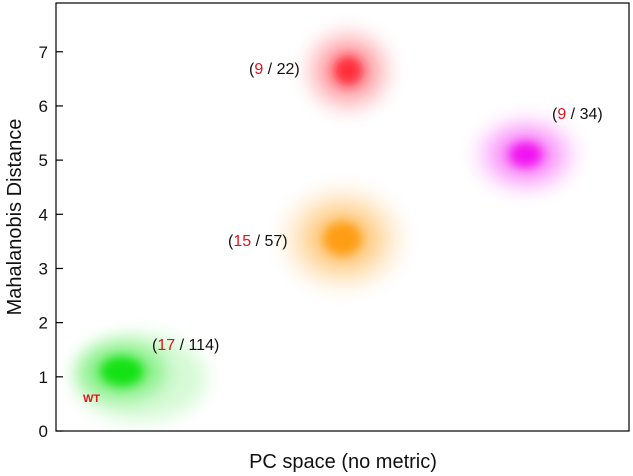 The height and width of the screenshot is (476, 633). What do you see at coordinates (43, 52) in the screenshot?
I see `y-tick-label: 7` at bounding box center [43, 52].